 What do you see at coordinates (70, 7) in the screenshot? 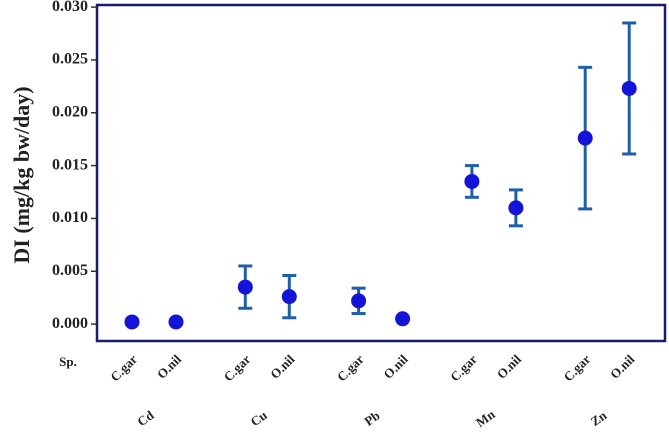
I see `y-tick-label: 0.030` at bounding box center [70, 7].